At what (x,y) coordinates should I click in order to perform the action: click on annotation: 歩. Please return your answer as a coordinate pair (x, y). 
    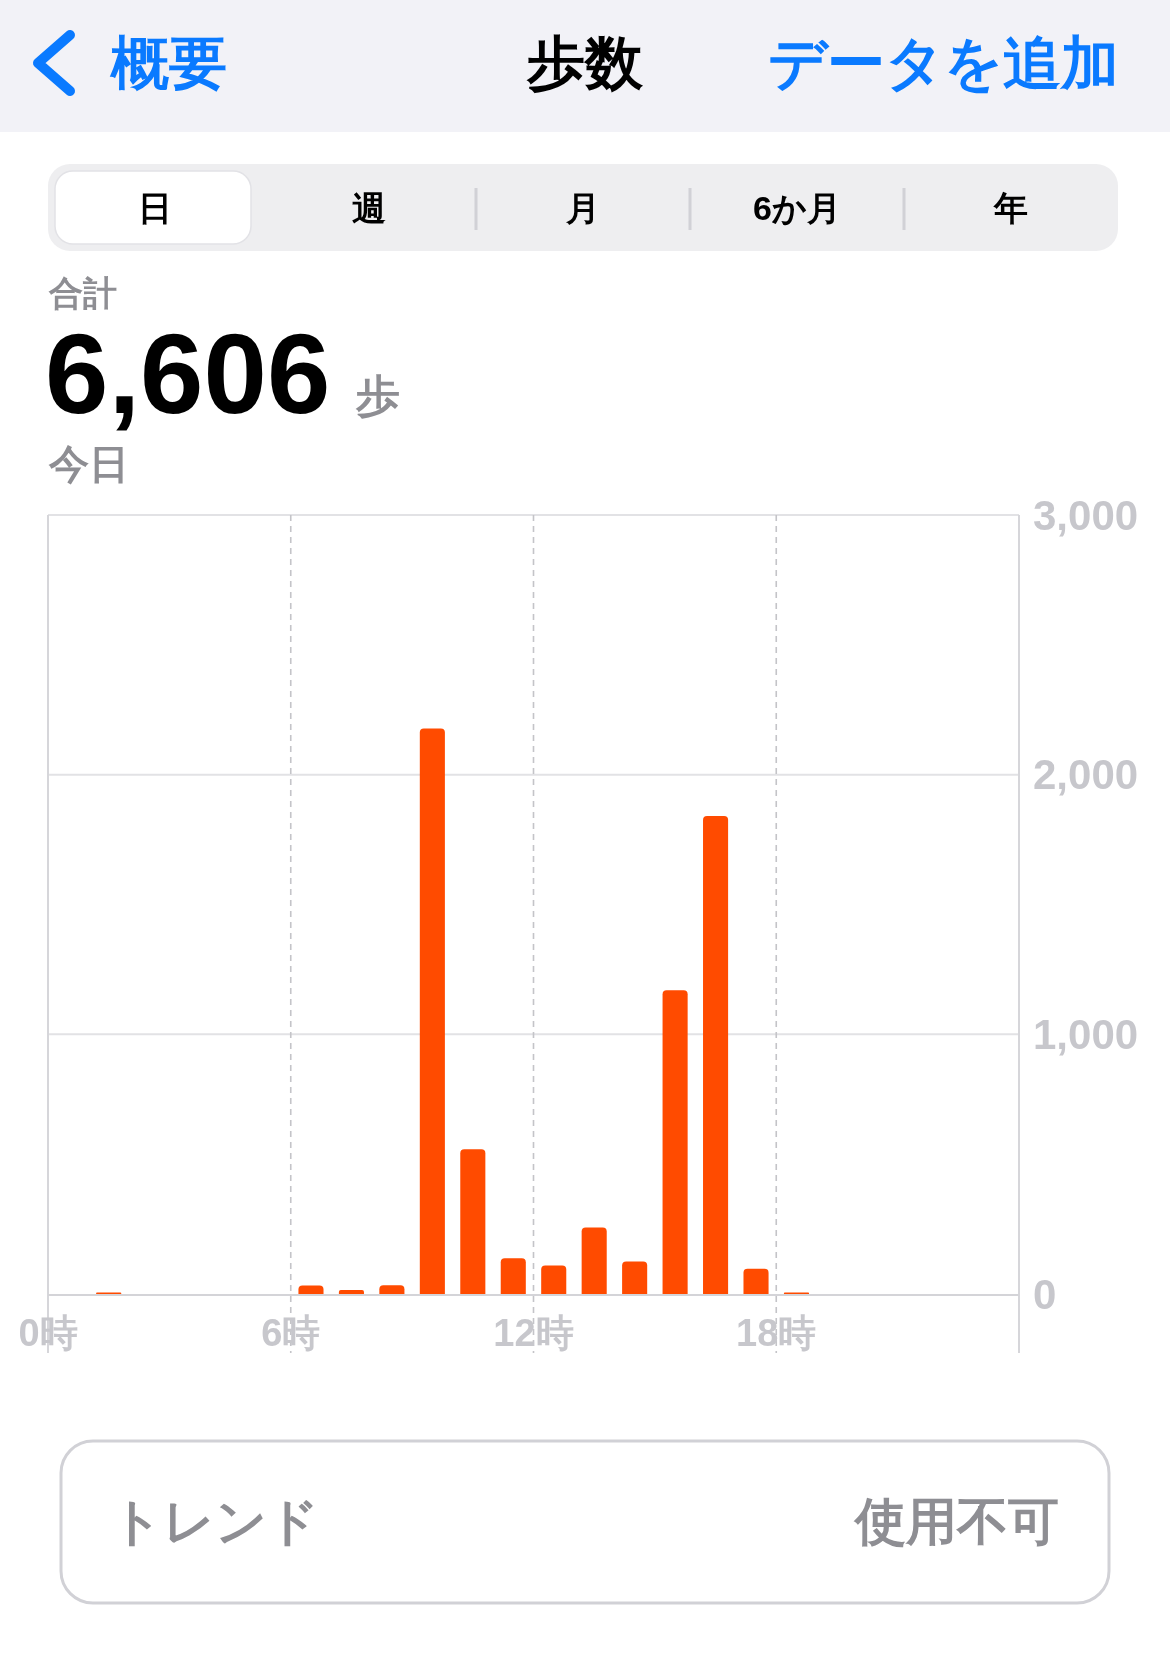
    Looking at the image, I should click on (378, 395).